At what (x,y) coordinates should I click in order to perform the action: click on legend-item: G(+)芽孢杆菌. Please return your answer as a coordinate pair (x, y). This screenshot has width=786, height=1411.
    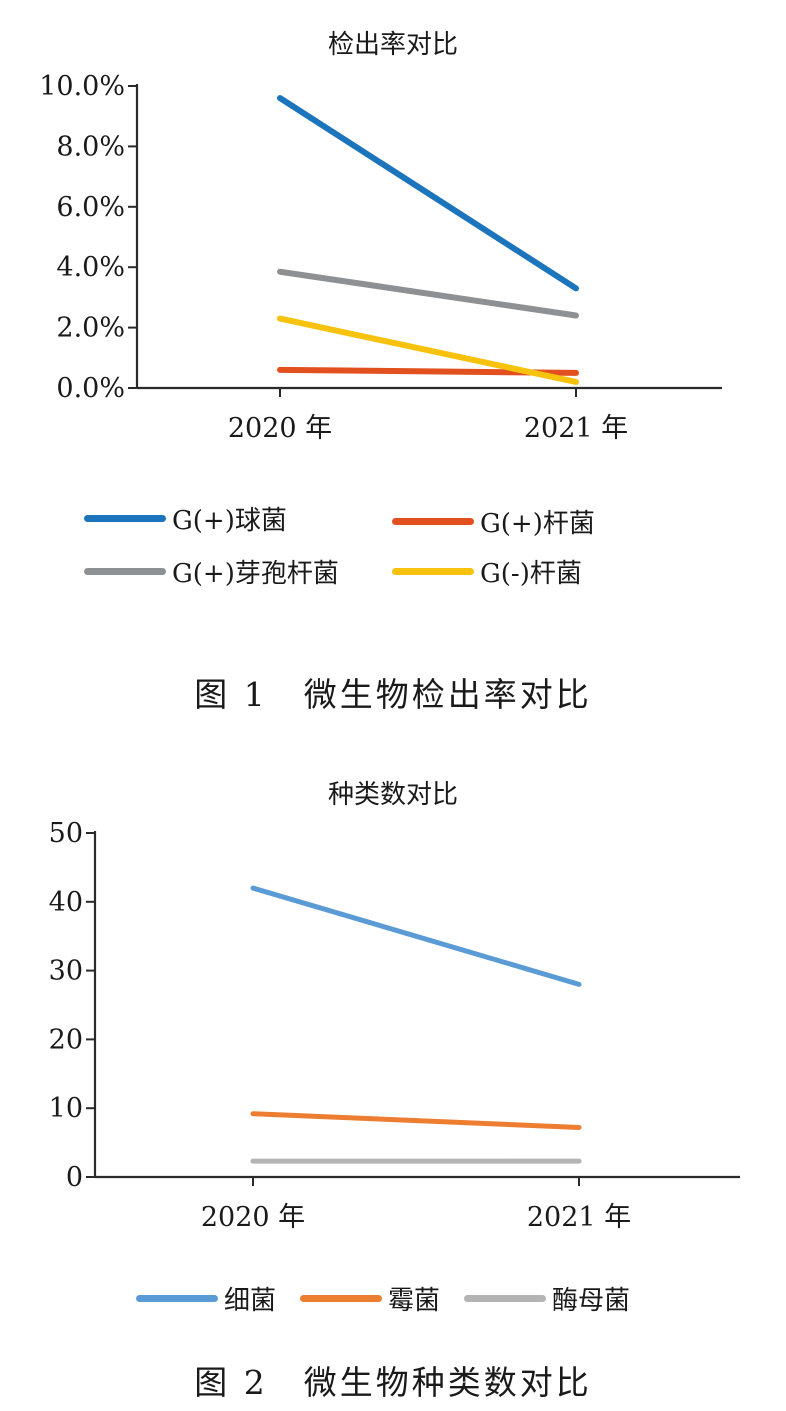
    Looking at the image, I should click on (211, 571).